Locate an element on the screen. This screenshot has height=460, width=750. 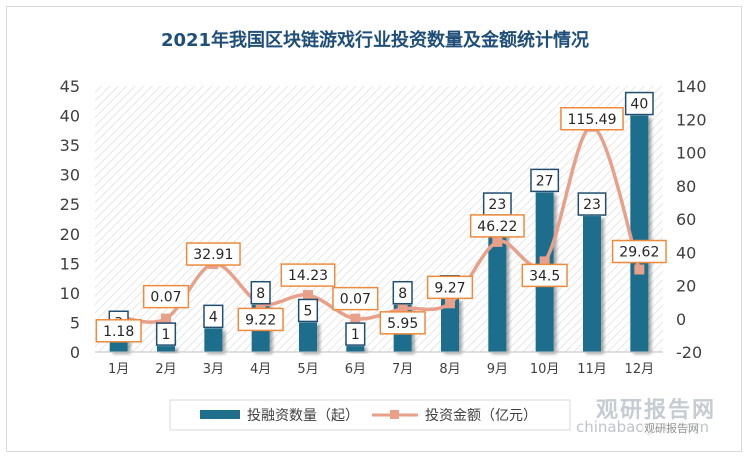
line-data-label: 29.62 is located at coordinates (639, 253).